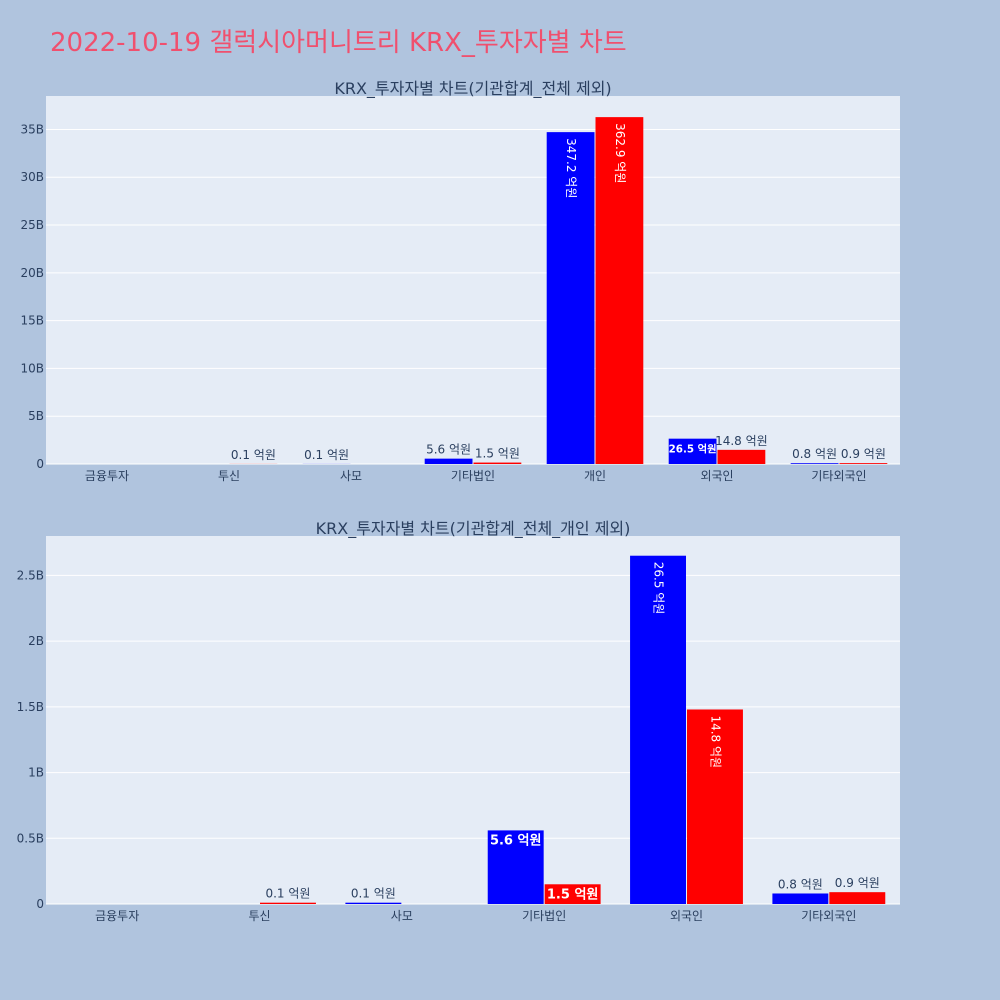 This screenshot has width=1000, height=1000. What do you see at coordinates (30, 707) in the screenshot?
I see `y-tick-label: 1.5B` at bounding box center [30, 707].